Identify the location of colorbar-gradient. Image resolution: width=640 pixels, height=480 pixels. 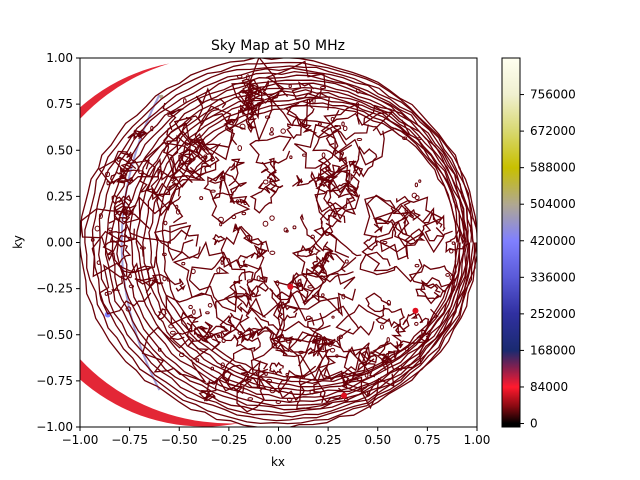
(511, 242).